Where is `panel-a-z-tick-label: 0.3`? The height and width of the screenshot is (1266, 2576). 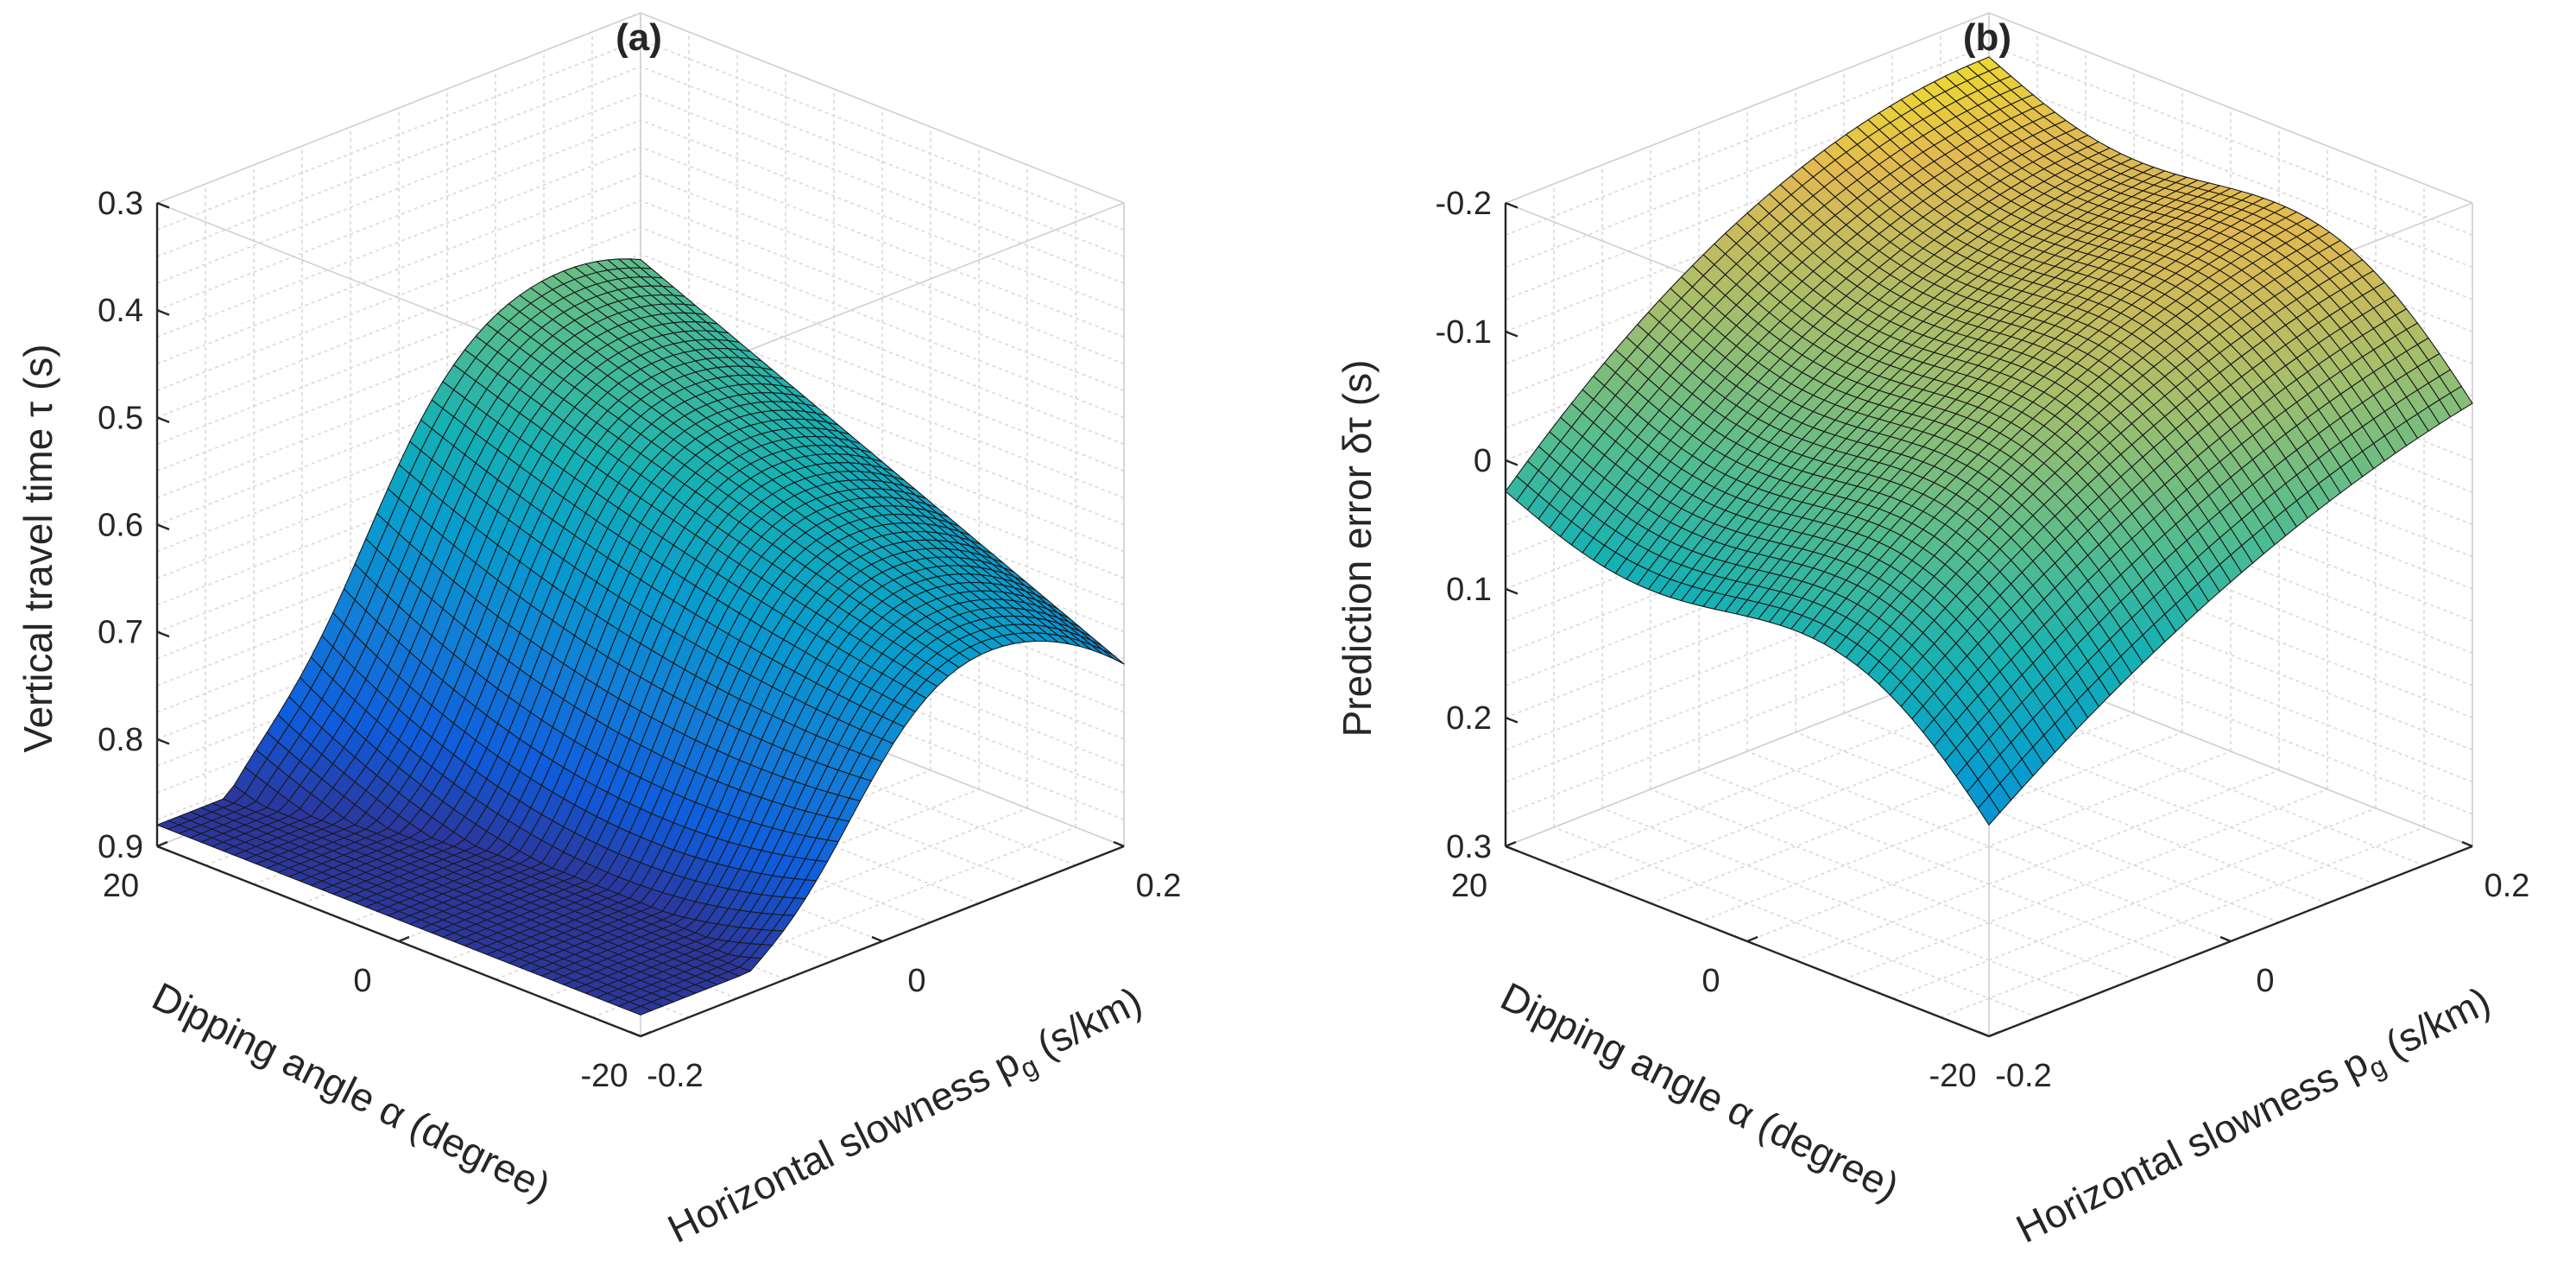
panel-a-z-tick-label: 0.3 is located at coordinates (120, 204).